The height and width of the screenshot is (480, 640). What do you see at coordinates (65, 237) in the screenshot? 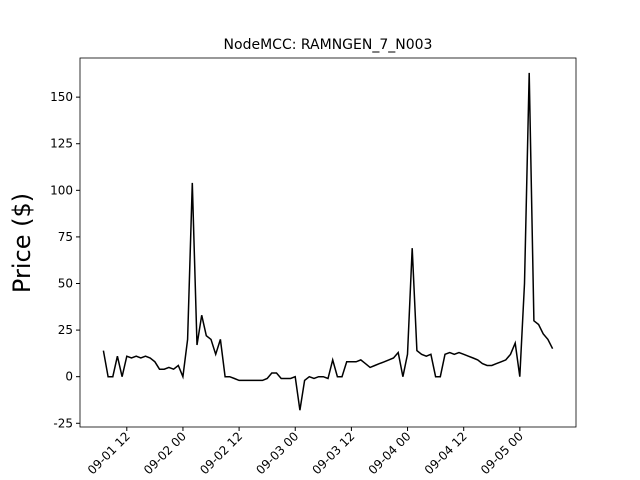
I see `y-tick-label: 75` at bounding box center [65, 237].